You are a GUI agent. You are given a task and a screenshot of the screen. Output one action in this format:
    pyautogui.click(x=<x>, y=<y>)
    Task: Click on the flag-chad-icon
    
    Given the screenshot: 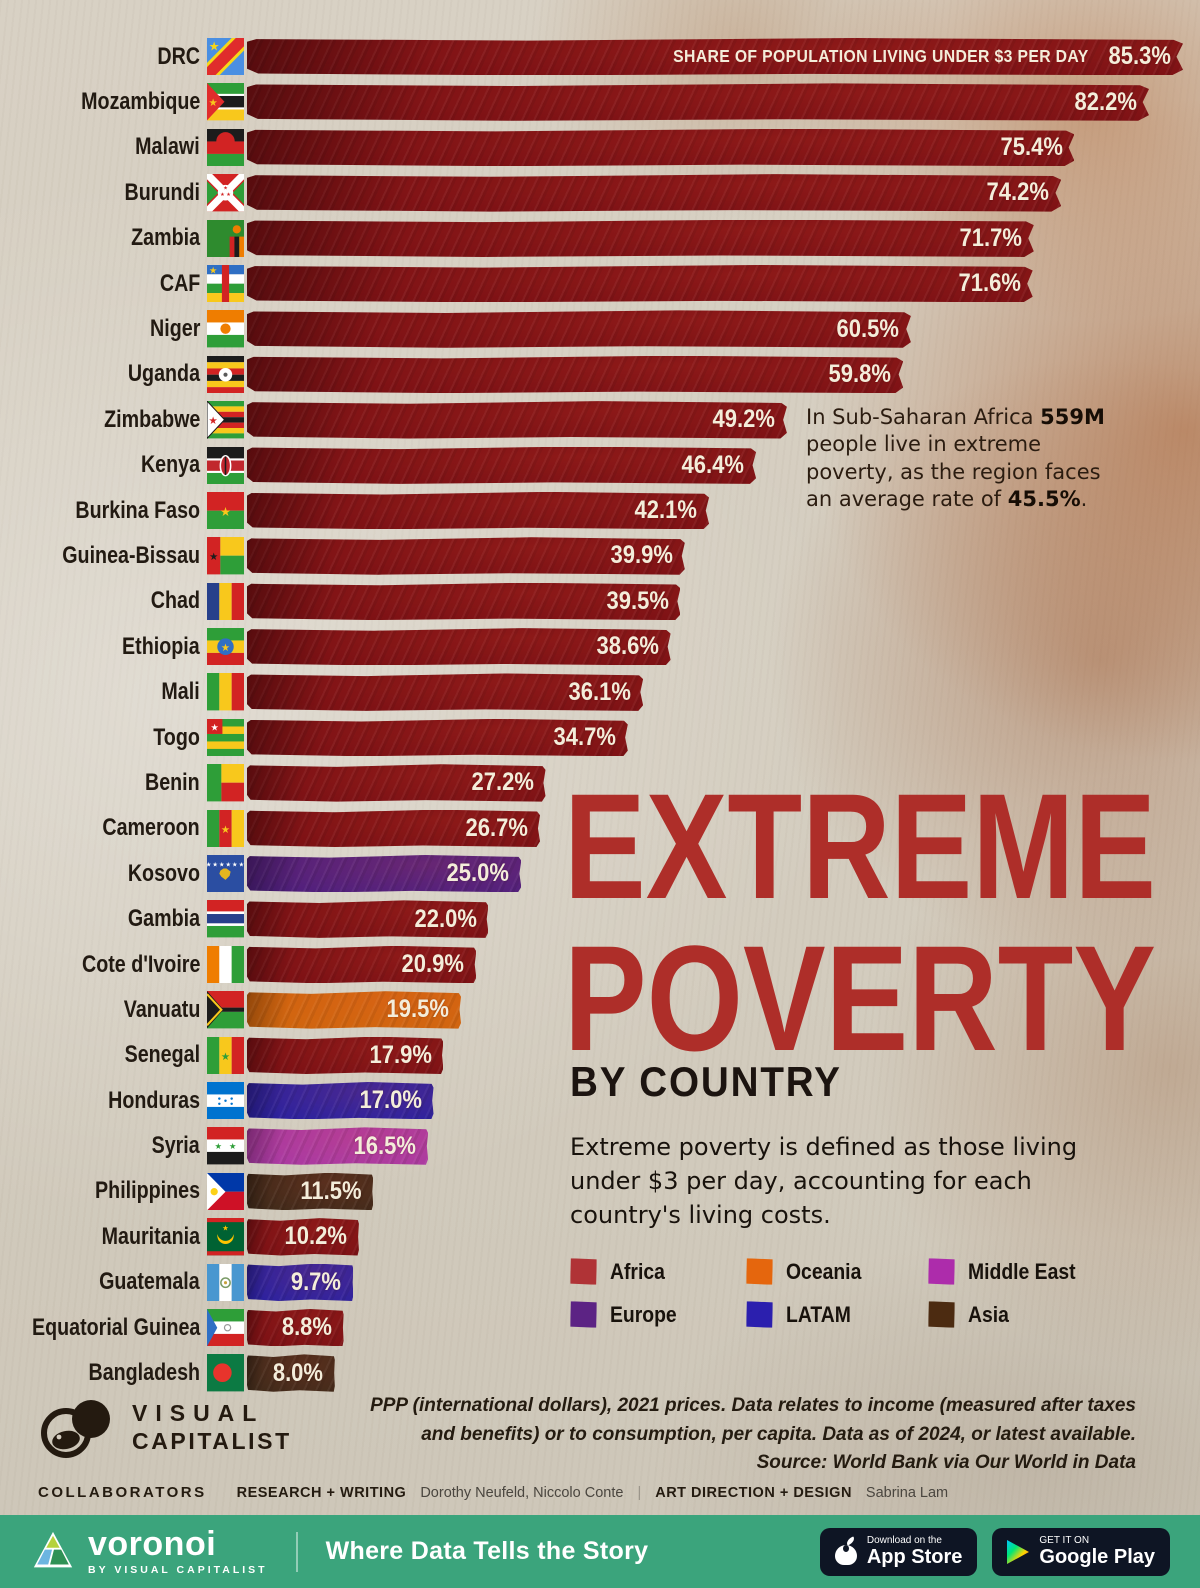 What is the action you would take?
    pyautogui.click(x=225, y=601)
    